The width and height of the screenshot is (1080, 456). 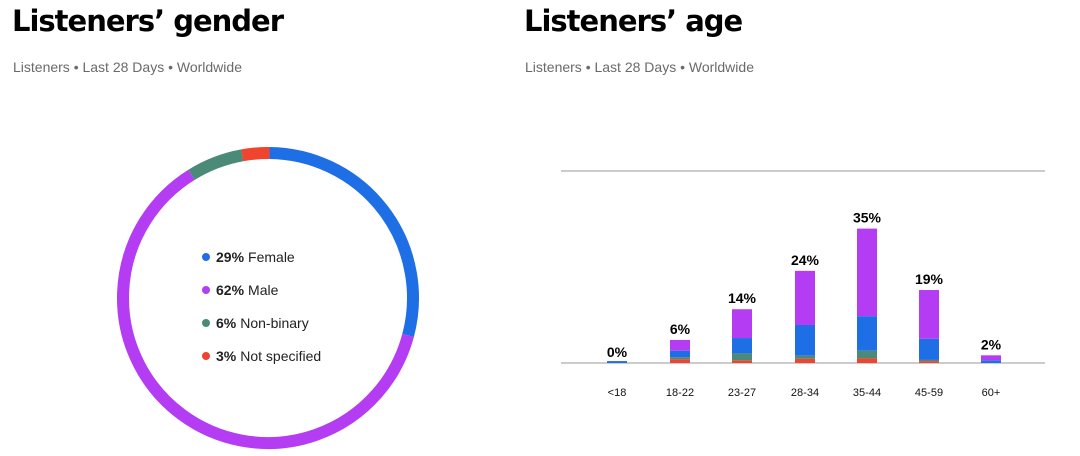 I want to click on bar-45-59-not-specified, so click(x=929, y=362).